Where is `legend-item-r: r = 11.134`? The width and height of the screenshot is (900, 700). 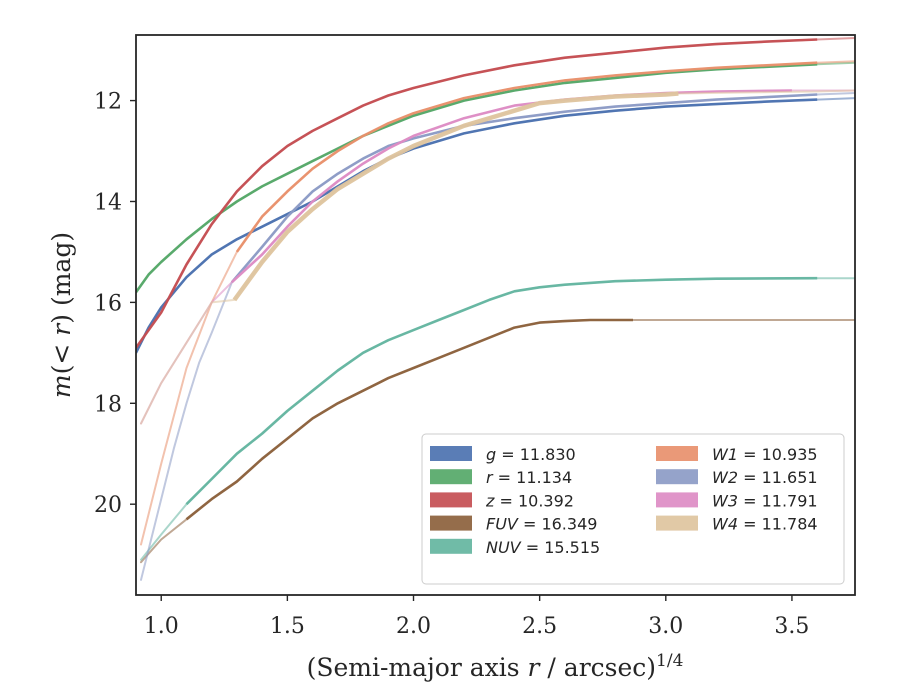
legend-item-r: r = 11.134 is located at coordinates (501, 477).